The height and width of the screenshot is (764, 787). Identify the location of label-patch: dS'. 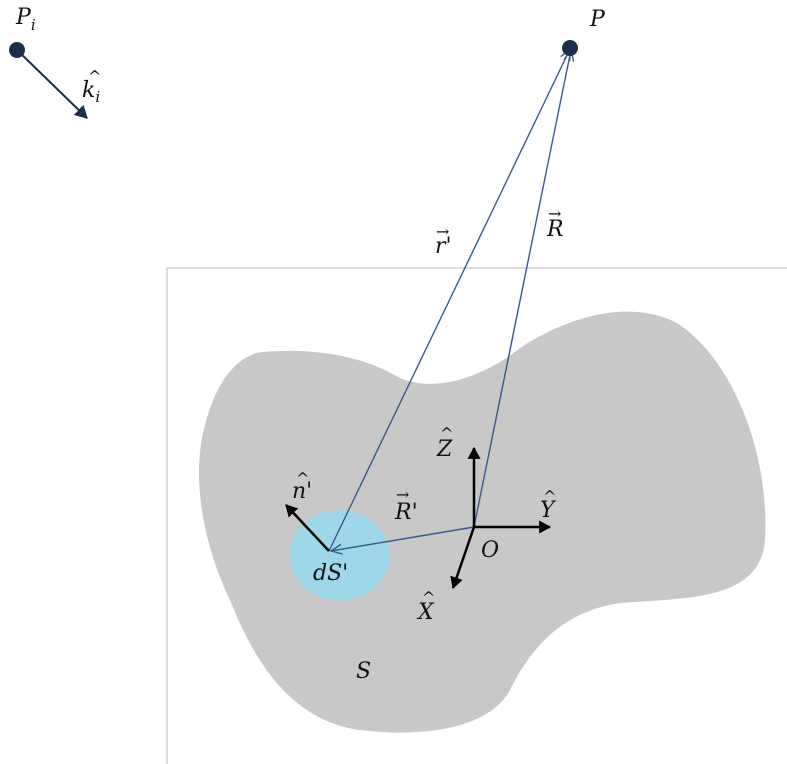
(330, 573).